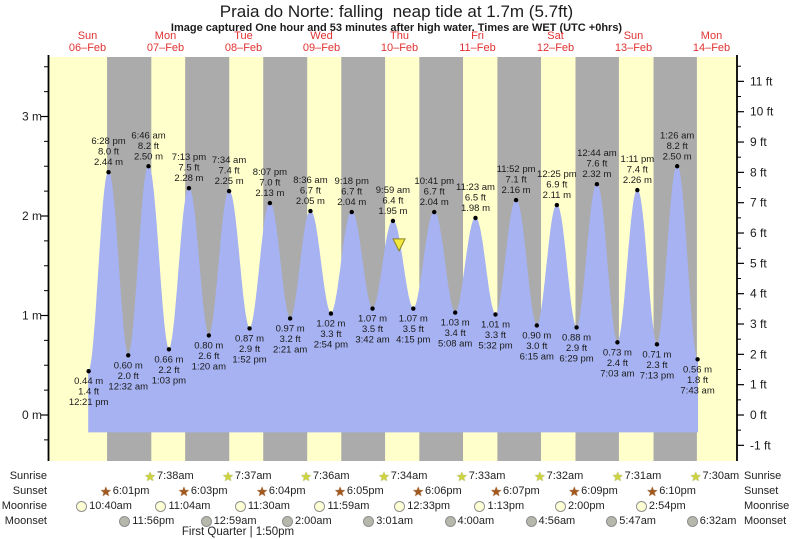  What do you see at coordinates (555, 36) in the screenshot?
I see `day-name: Sat` at bounding box center [555, 36].